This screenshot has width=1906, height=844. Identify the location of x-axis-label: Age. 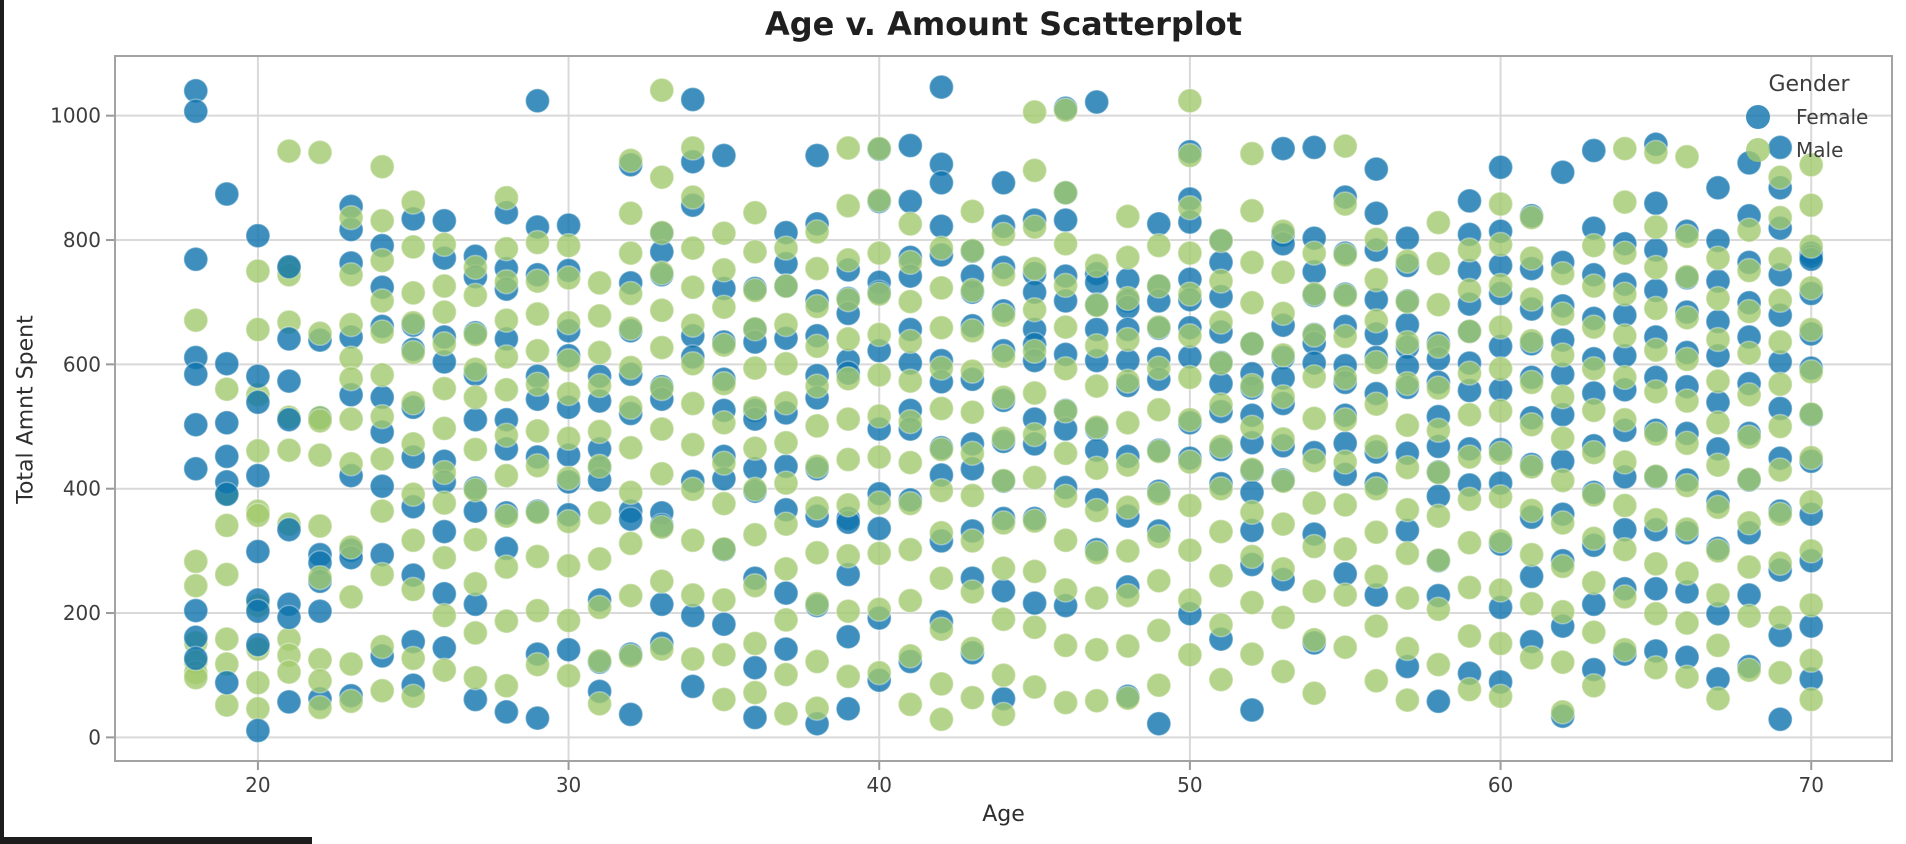
(1003, 814).